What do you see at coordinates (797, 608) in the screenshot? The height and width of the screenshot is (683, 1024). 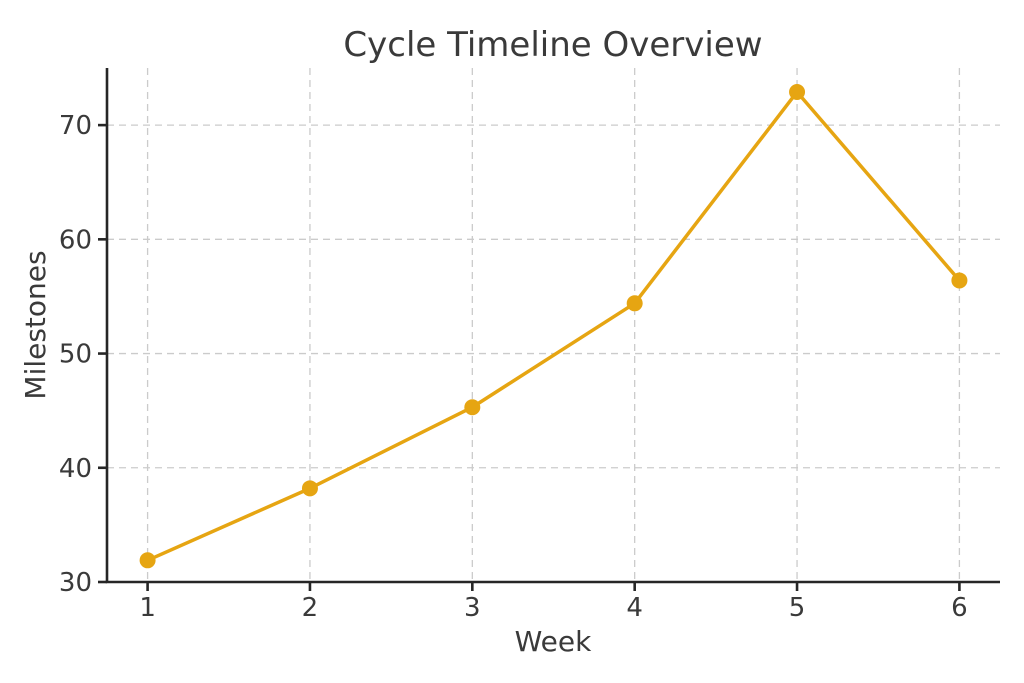 I see `x-tick-label: 5` at bounding box center [797, 608].